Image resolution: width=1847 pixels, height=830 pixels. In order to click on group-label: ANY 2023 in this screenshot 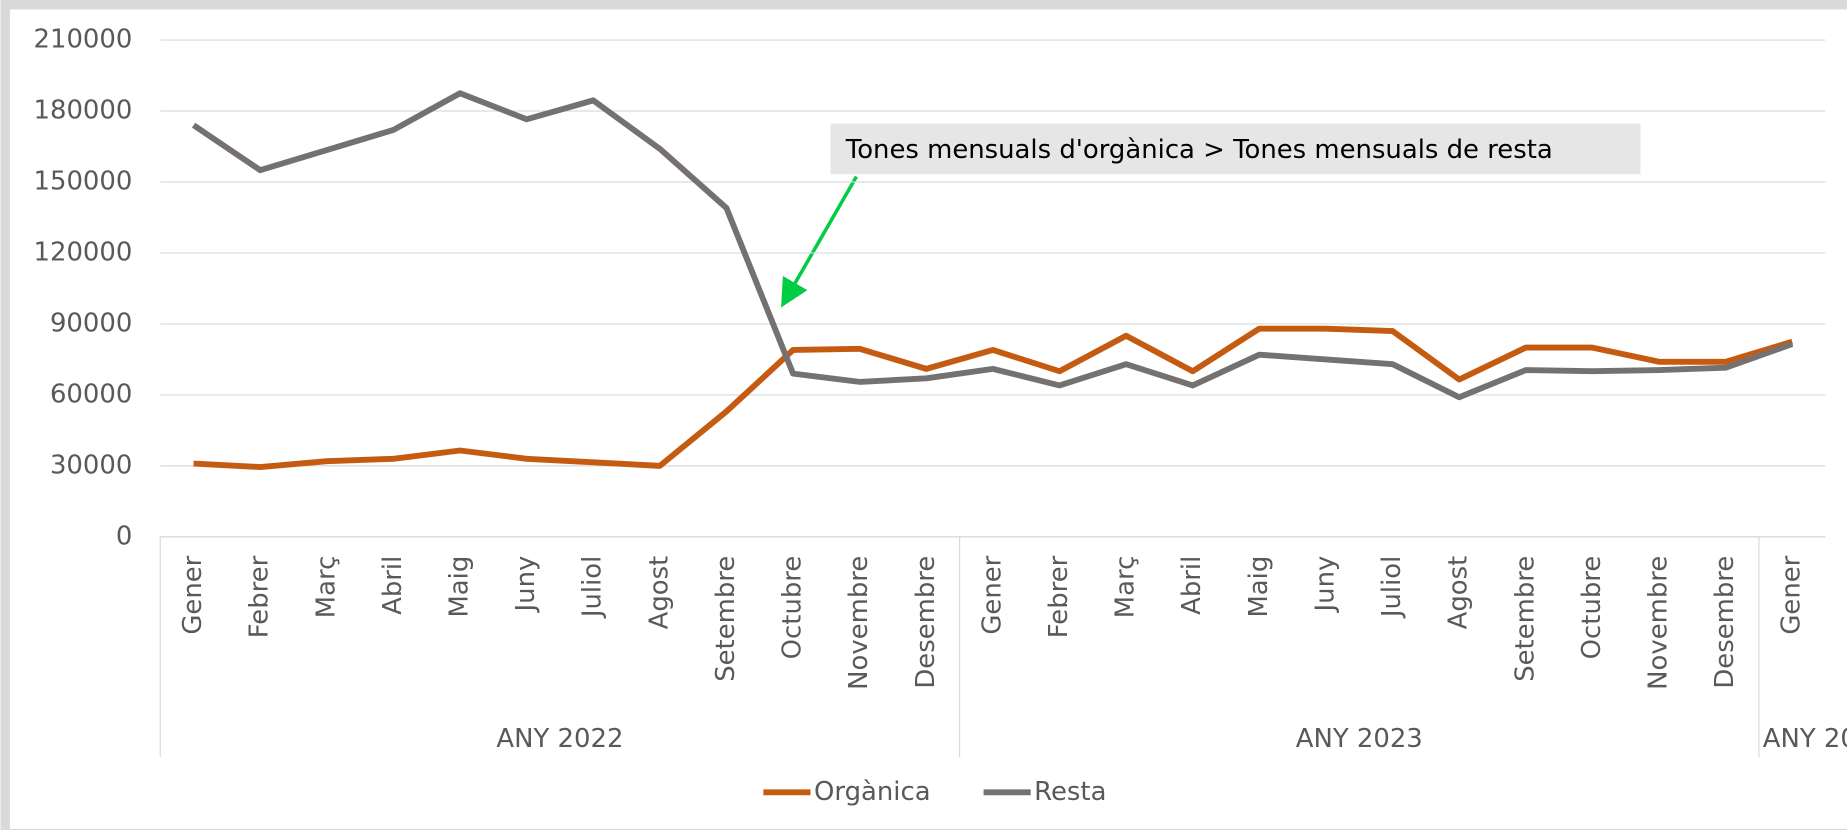, I will do `click(1359, 739)`.